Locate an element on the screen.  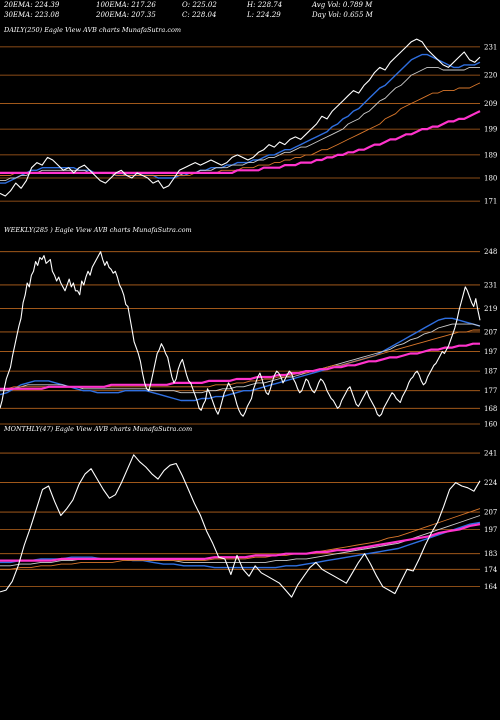
daily-tick-label: 189 is located at coordinates (490, 155).